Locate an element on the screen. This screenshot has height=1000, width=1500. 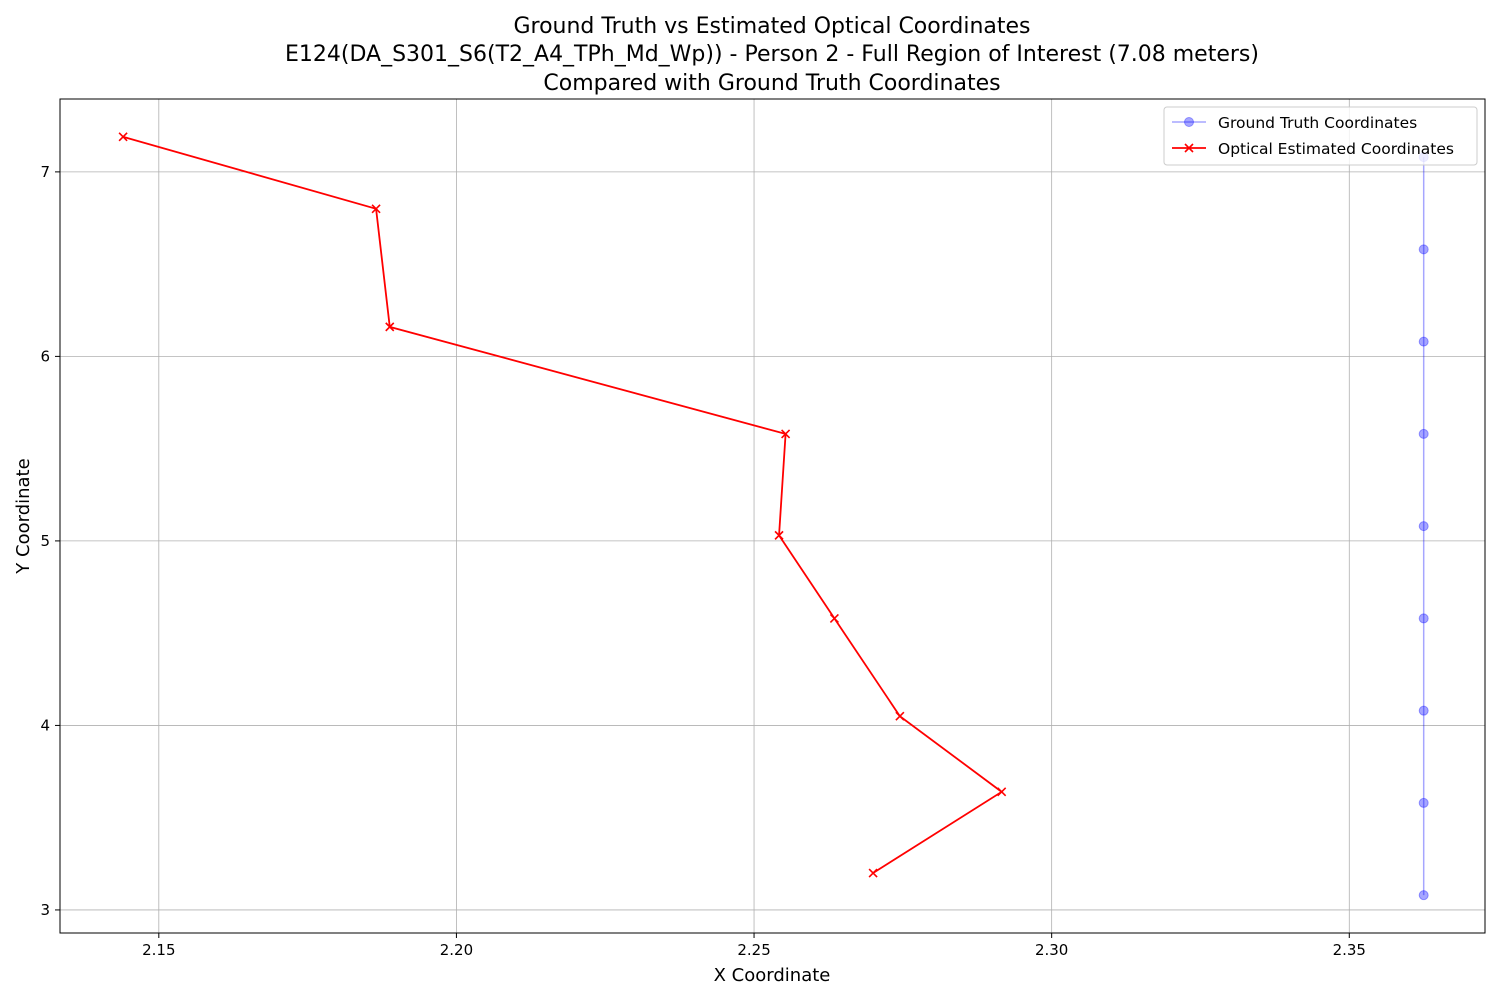
legend-optical-label: Optical Estimated Coordinates is located at coordinates (1336, 149).